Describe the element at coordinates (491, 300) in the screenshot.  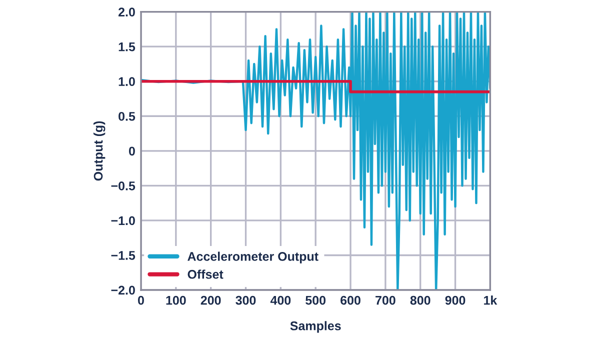
I see `x-tick-label: 1k` at that location.